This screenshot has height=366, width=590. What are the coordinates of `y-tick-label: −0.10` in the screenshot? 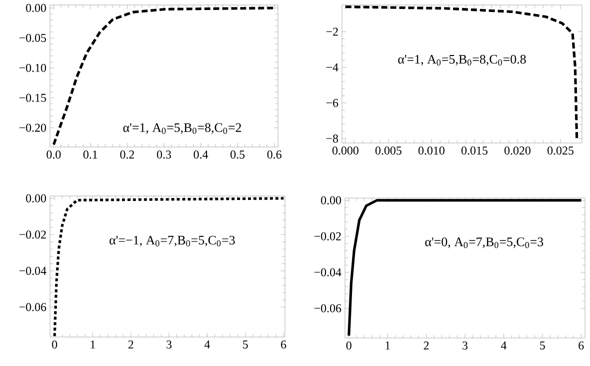 It's located at (32, 68).